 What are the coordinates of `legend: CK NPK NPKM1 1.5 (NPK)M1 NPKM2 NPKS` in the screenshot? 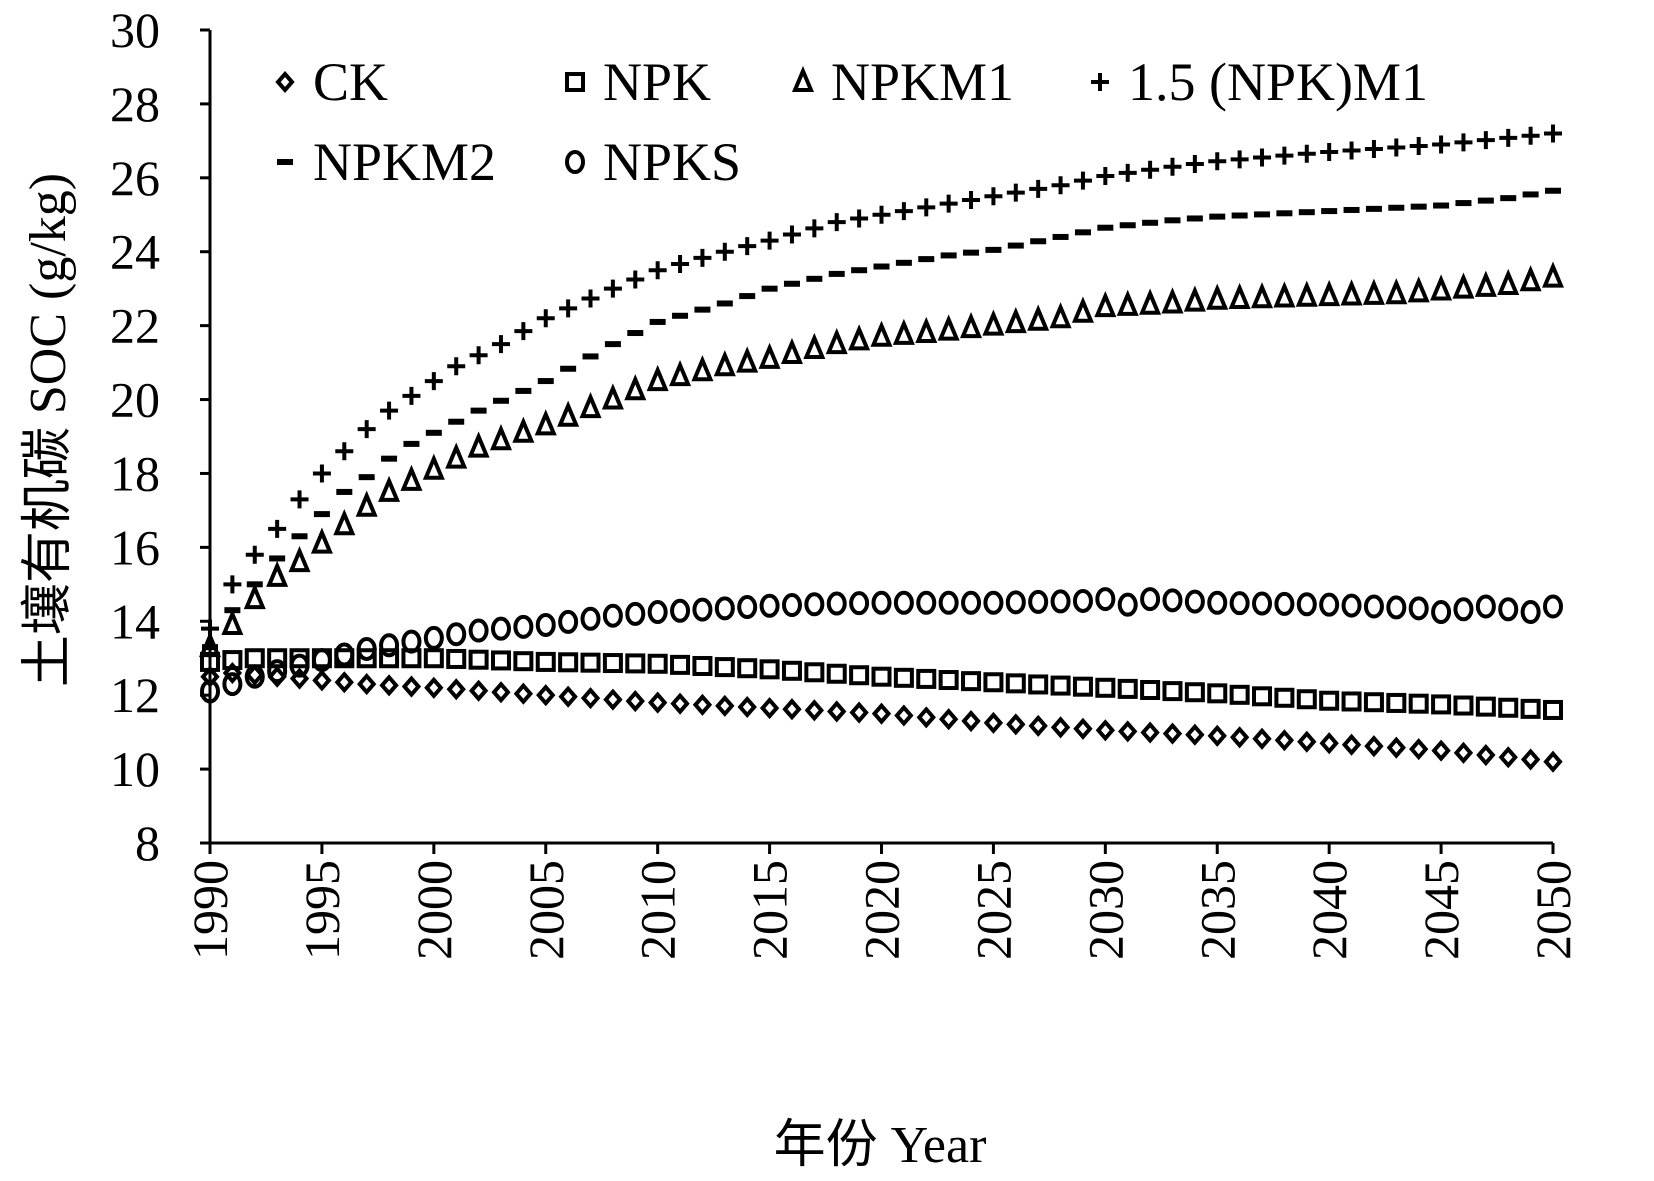 It's located at (851, 122).